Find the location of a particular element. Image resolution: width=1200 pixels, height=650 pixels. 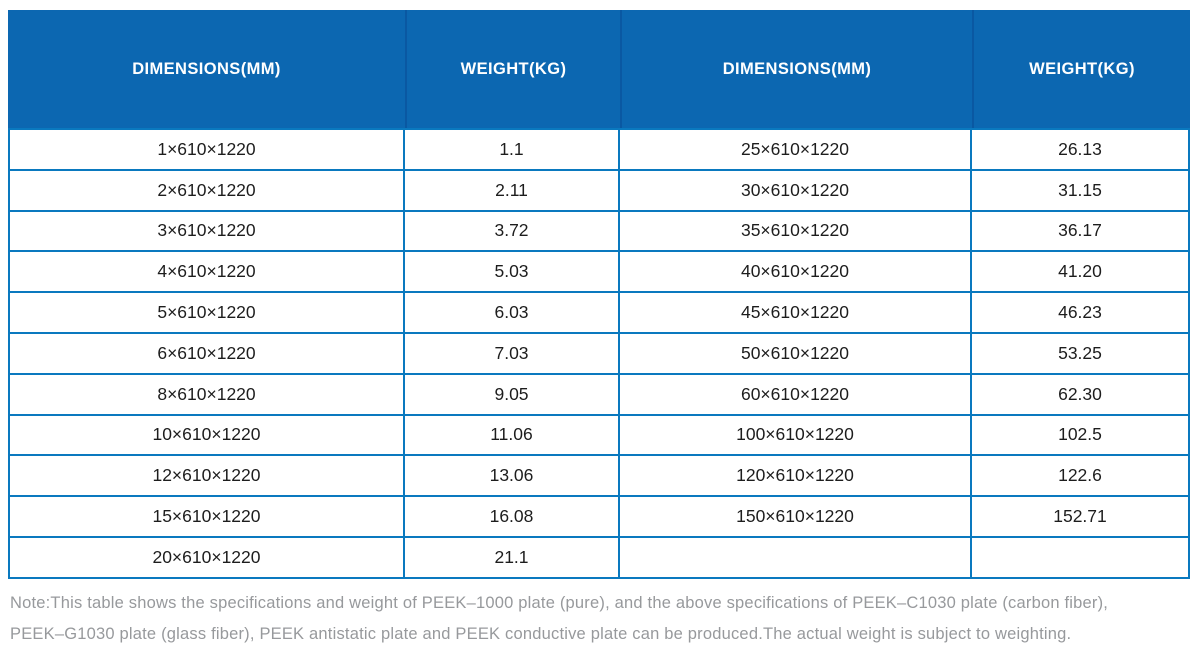

dimension-cell: 35×610×1220 is located at coordinates (796, 232).